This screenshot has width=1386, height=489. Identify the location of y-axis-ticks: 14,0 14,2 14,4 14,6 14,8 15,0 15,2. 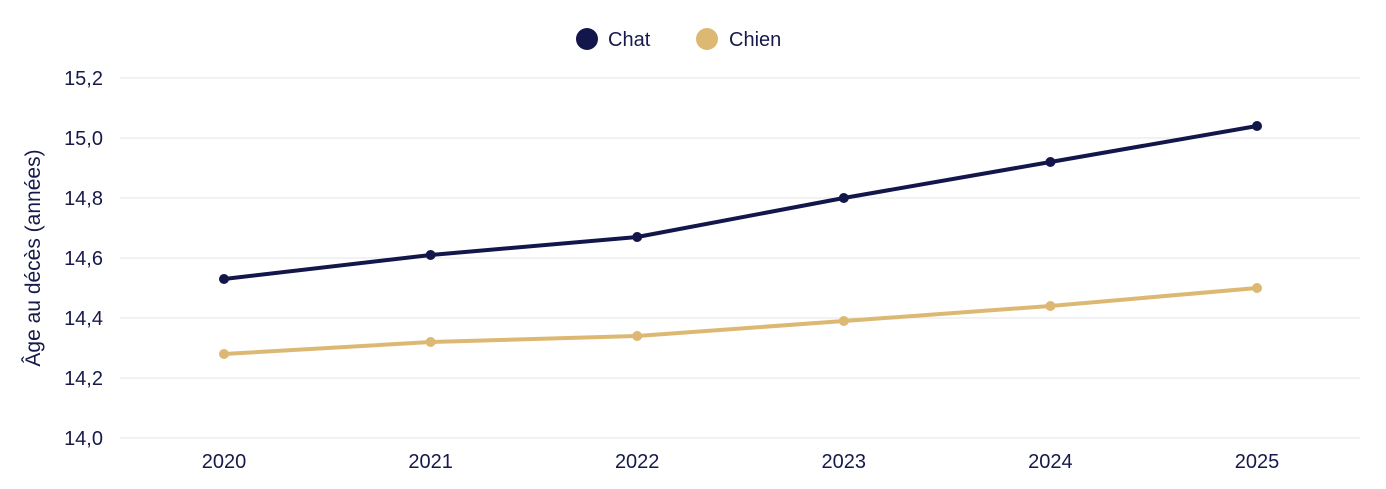
(83, 259).